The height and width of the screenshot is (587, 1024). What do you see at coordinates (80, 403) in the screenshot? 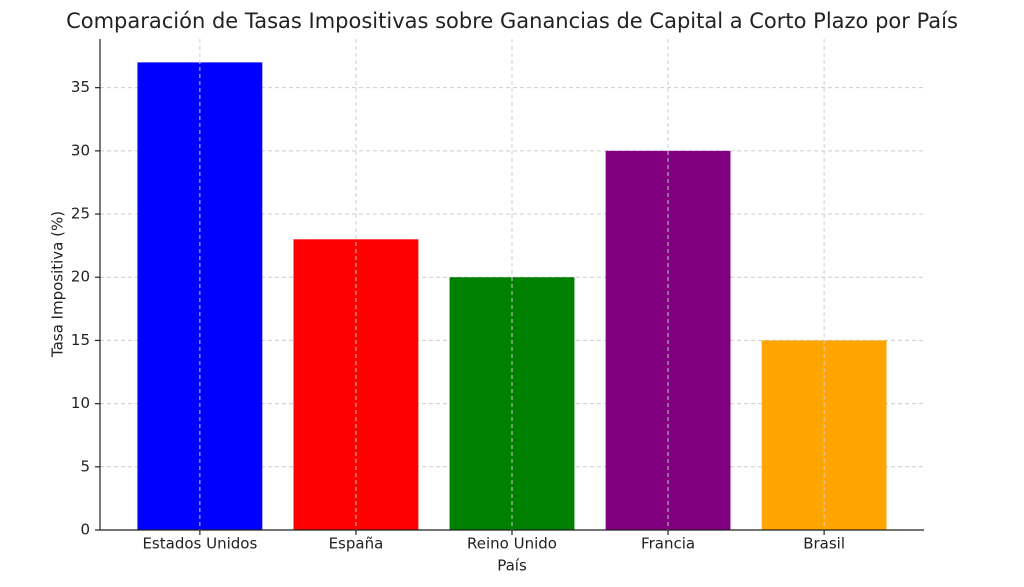
I see `y-tick-label: 10` at bounding box center [80, 403].